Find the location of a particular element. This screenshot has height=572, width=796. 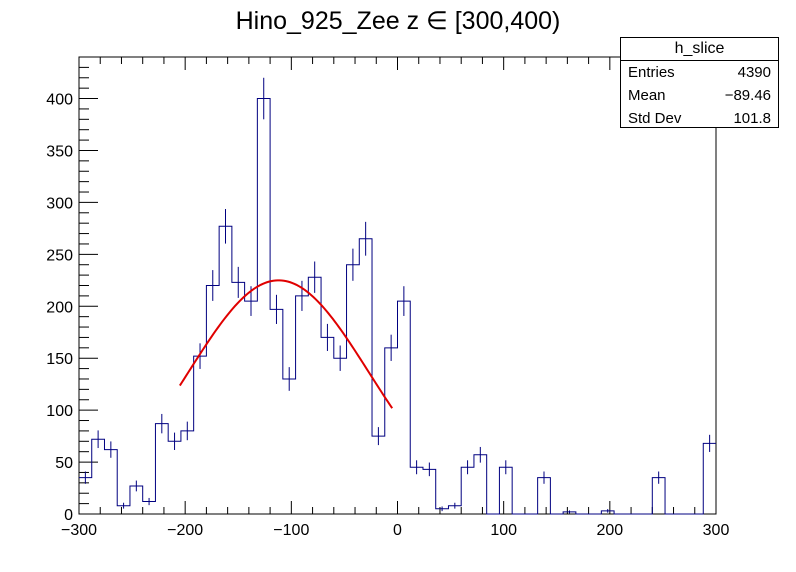

y-tick-label: 0 is located at coordinates (68, 515).